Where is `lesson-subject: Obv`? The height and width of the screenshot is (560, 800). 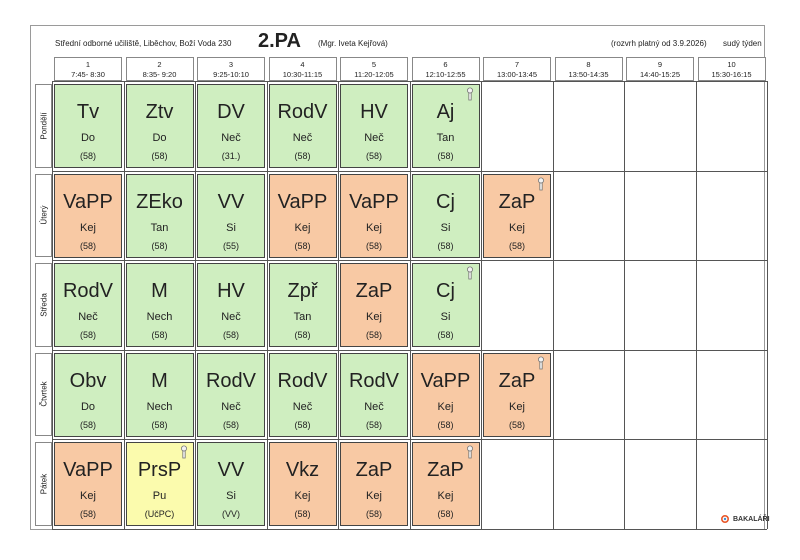 lesson-subject: Obv is located at coordinates (88, 380).